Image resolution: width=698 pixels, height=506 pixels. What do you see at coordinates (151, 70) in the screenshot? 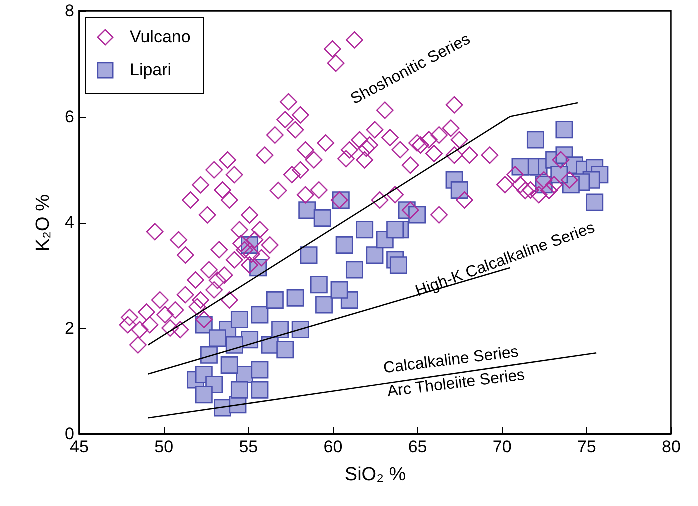
I see `legend-label: Lipari` at bounding box center [151, 70].